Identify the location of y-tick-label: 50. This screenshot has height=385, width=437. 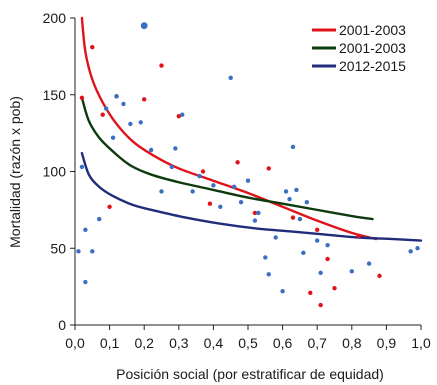
(58, 248).